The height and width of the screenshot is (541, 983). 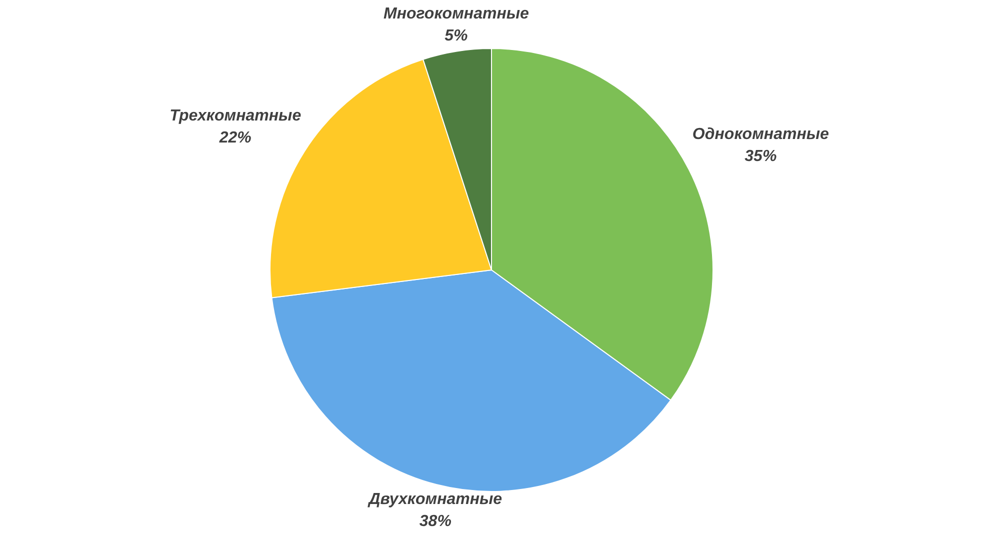 I want to click on data-label: 35%, so click(x=760, y=157).